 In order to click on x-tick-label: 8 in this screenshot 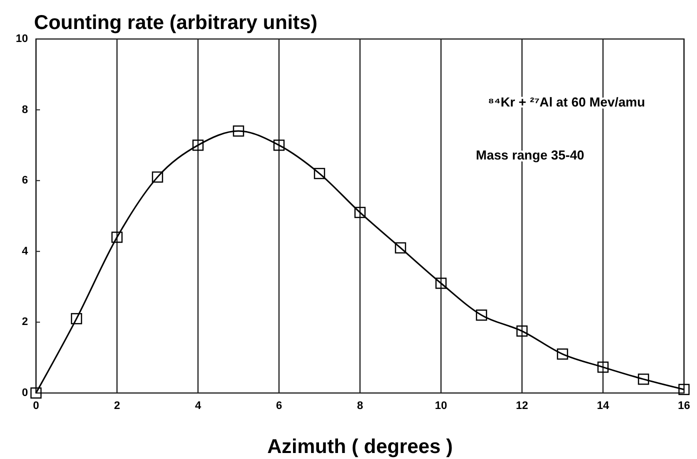, I will do `click(360, 406)`.